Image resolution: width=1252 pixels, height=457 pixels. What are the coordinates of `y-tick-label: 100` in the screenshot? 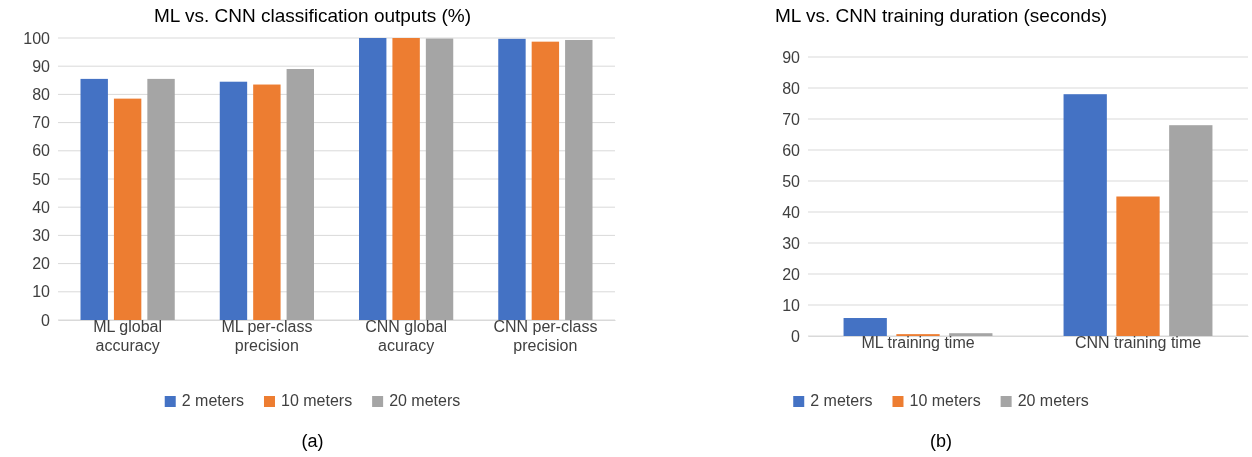 It's located at (37, 38).